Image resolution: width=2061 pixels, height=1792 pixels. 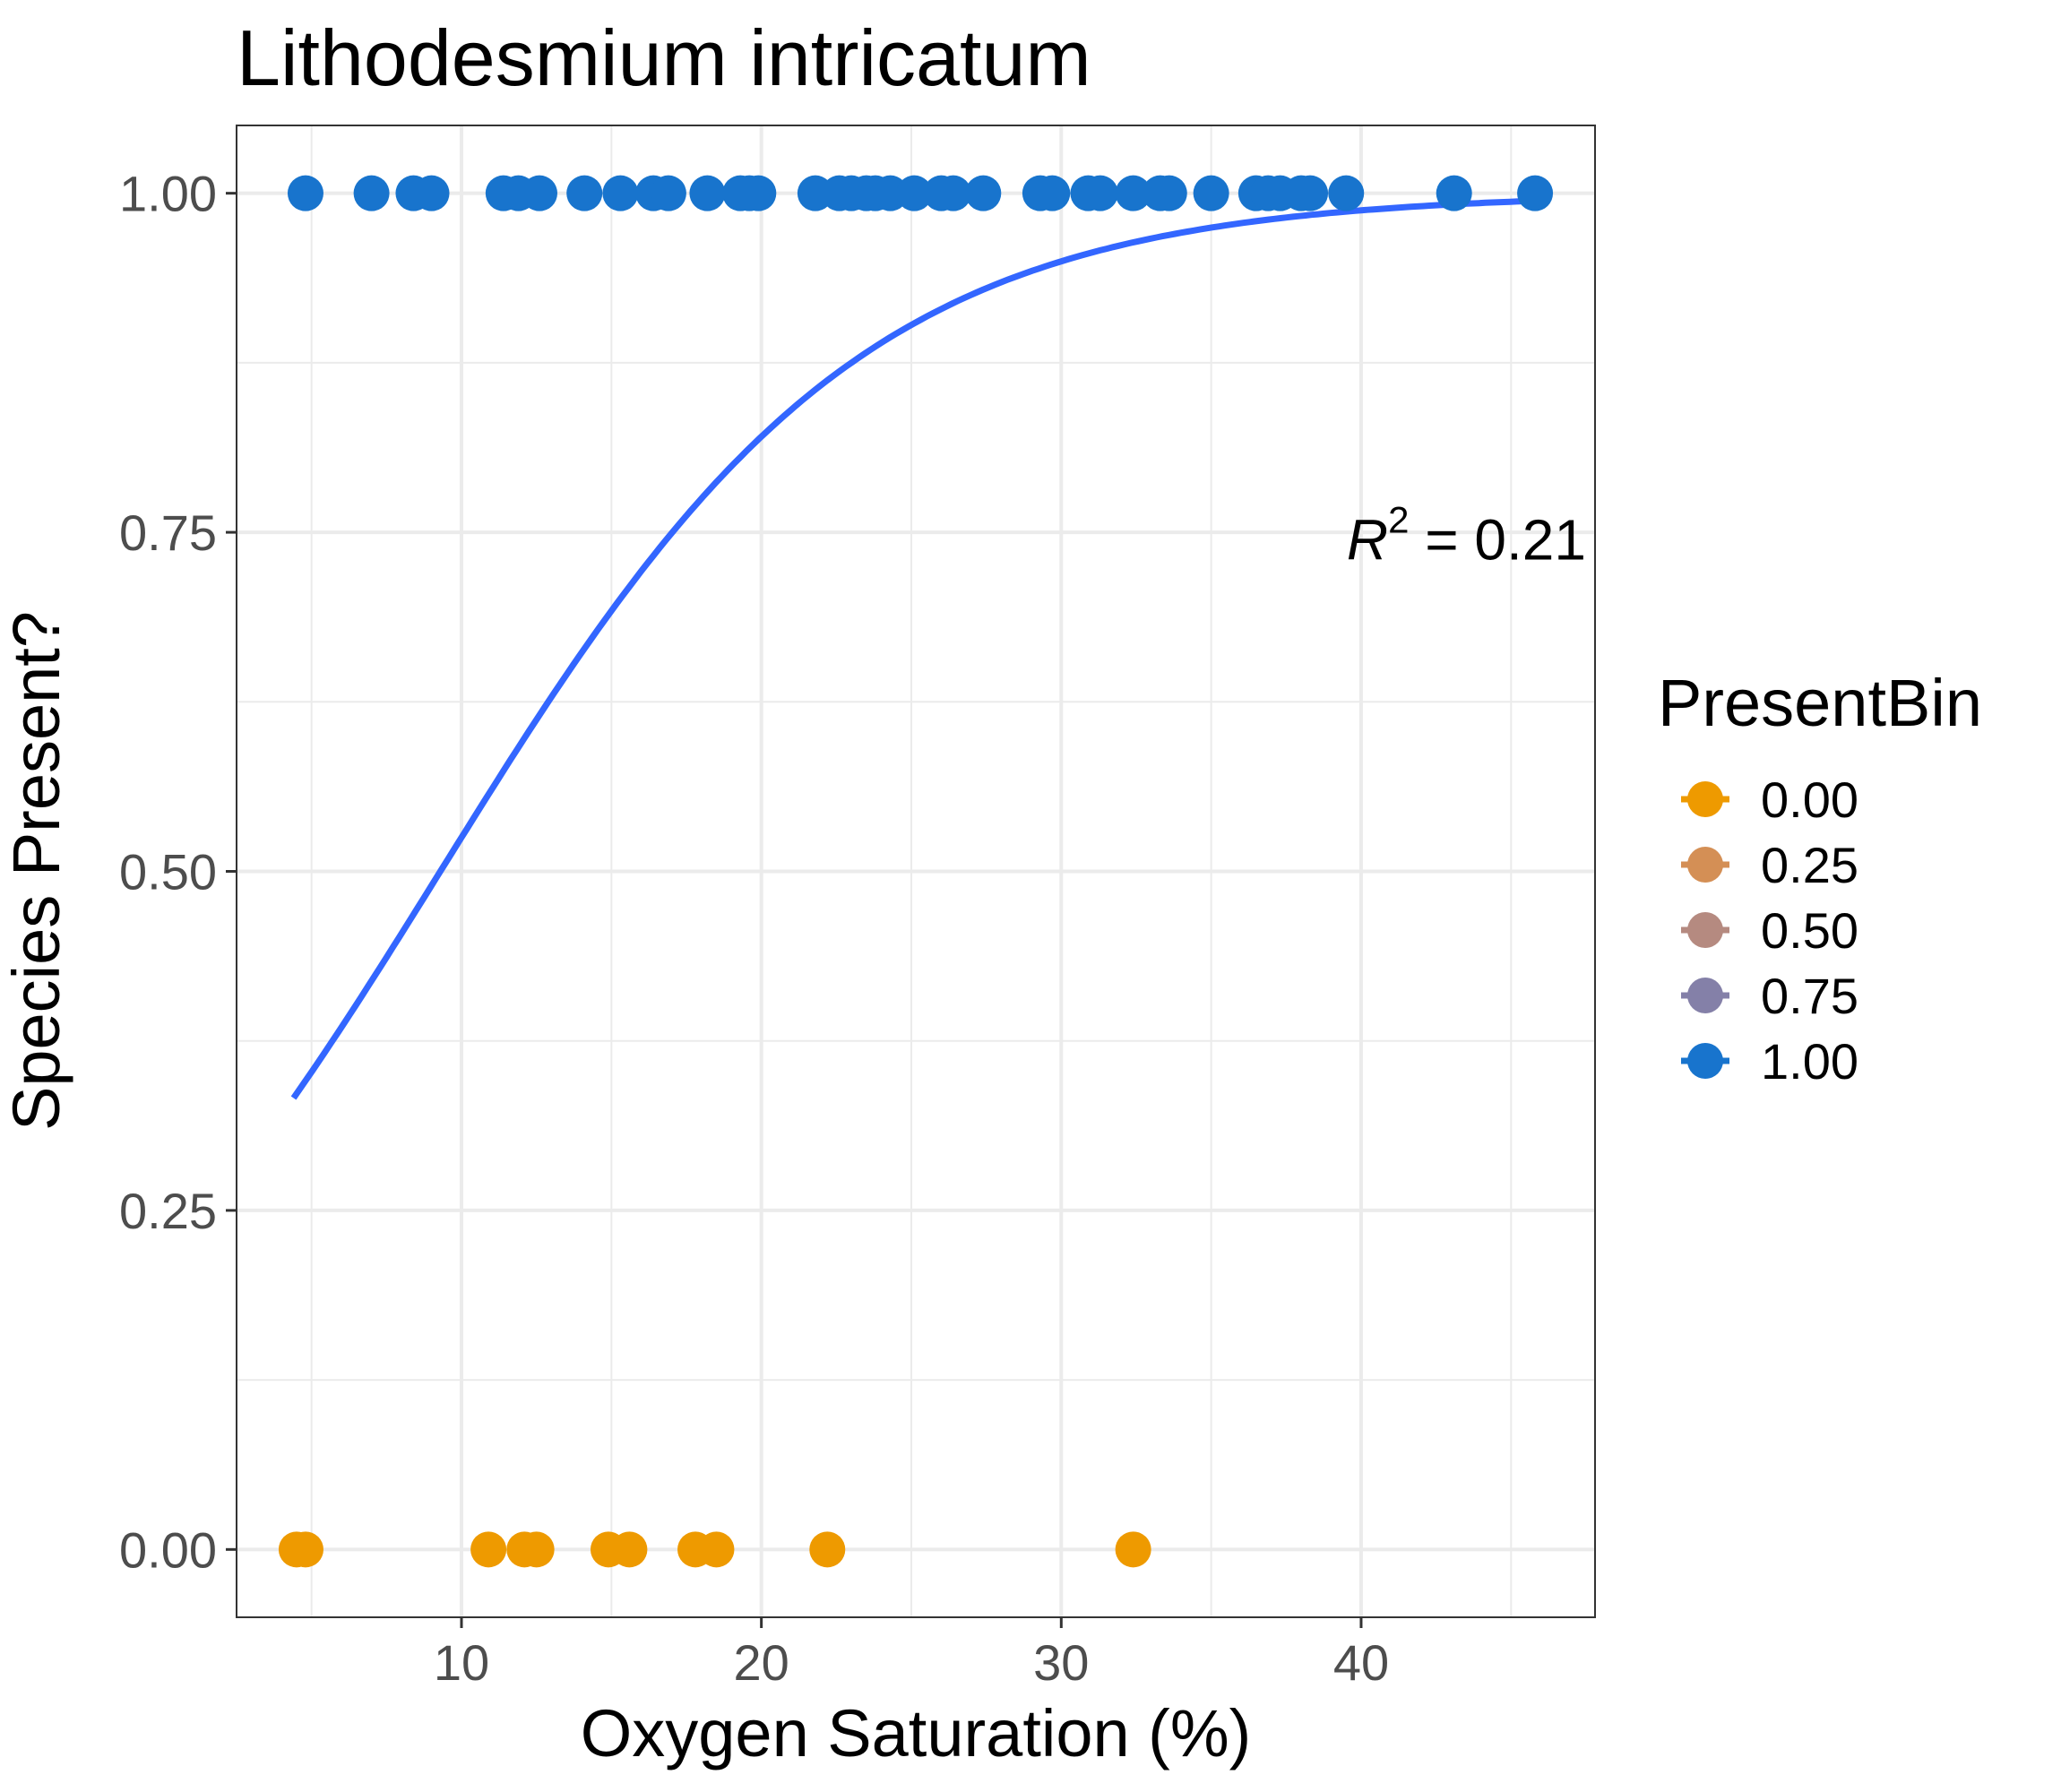 I want to click on y-axis-ticks: 0.00 0.25 0.50 0.75 1.00, so click(x=178, y=872).